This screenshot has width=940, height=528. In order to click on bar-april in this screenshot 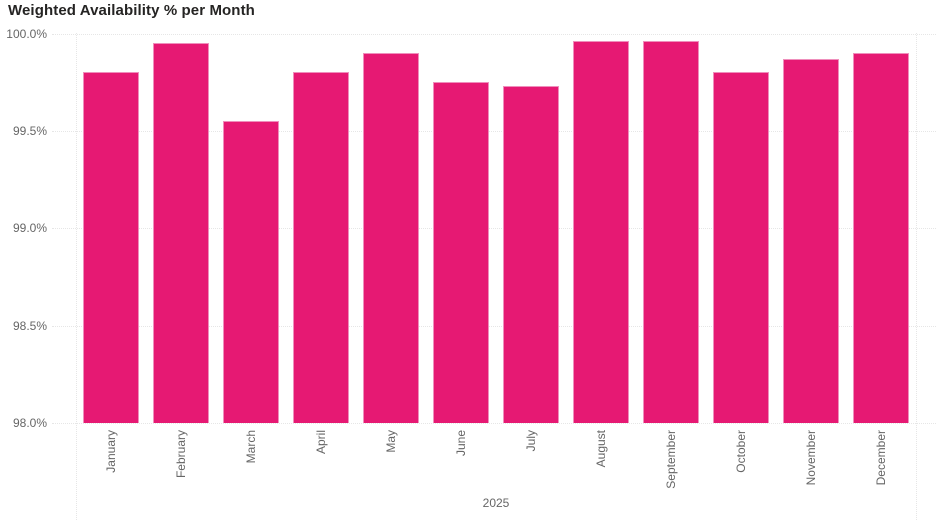, I will do `click(321, 247)`.